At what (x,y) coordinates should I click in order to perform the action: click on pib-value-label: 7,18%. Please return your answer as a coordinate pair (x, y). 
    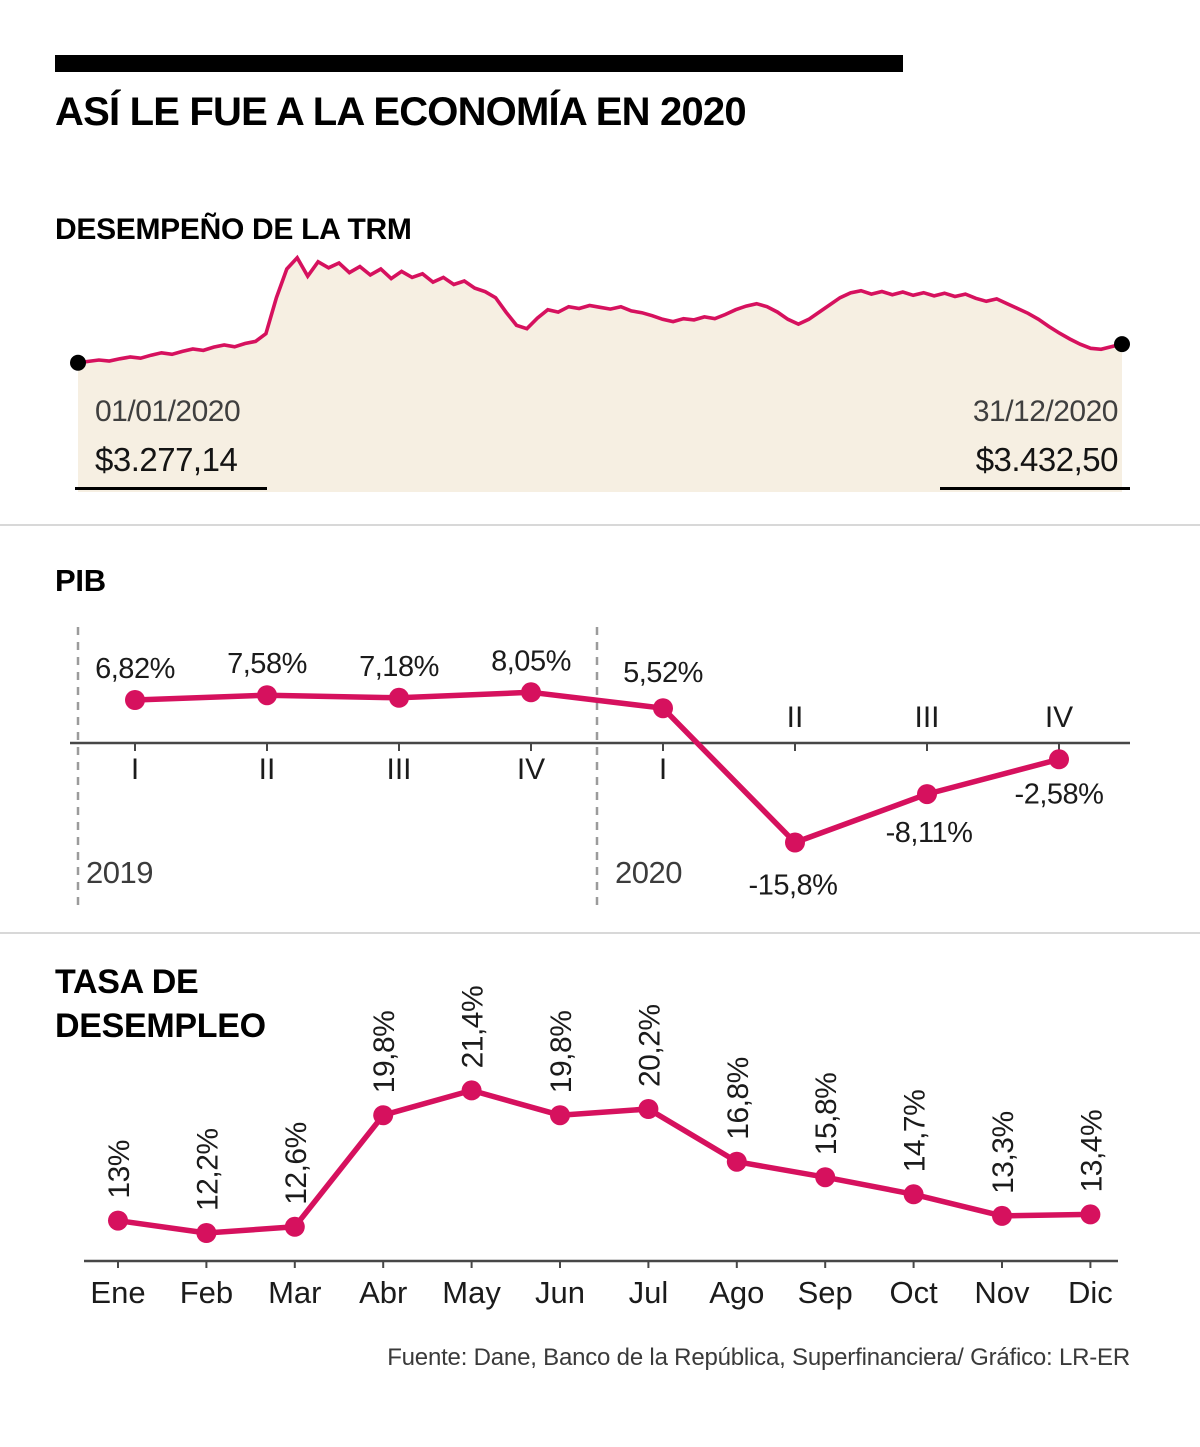
    Looking at the image, I should click on (399, 667).